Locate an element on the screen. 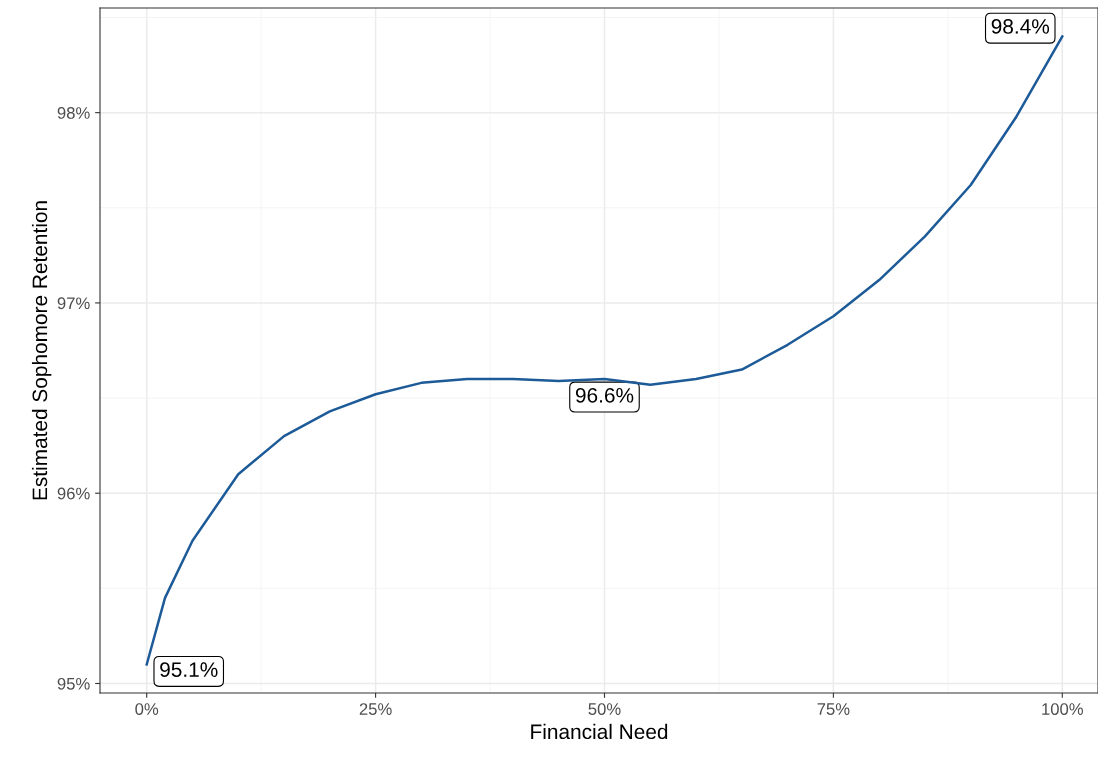 Image resolution: width=1098 pixels, height=757 pixels. data-label: 98.4% is located at coordinates (1020, 26).